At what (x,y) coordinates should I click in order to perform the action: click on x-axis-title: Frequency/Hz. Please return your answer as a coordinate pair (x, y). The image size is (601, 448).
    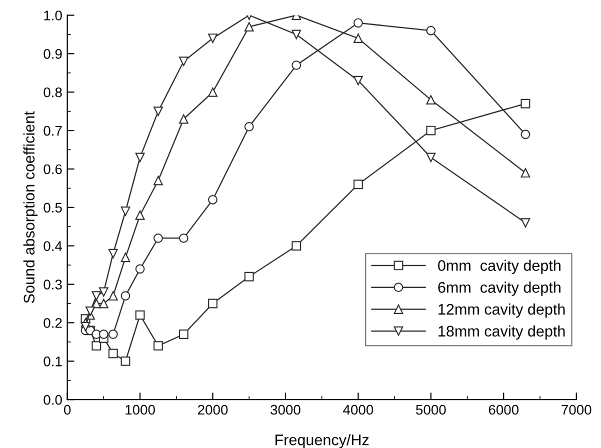
    Looking at the image, I should click on (322, 441).